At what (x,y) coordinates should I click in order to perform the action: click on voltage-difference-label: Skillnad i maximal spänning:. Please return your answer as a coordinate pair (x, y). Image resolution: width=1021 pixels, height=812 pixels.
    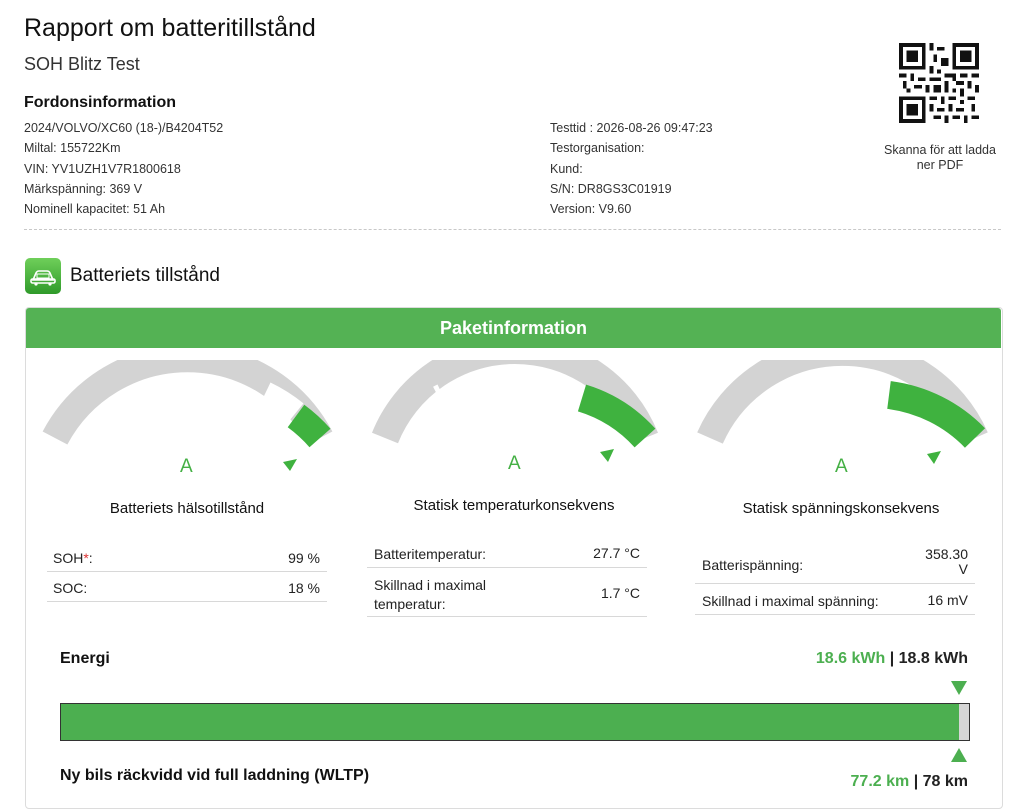
    Looking at the image, I should click on (790, 601).